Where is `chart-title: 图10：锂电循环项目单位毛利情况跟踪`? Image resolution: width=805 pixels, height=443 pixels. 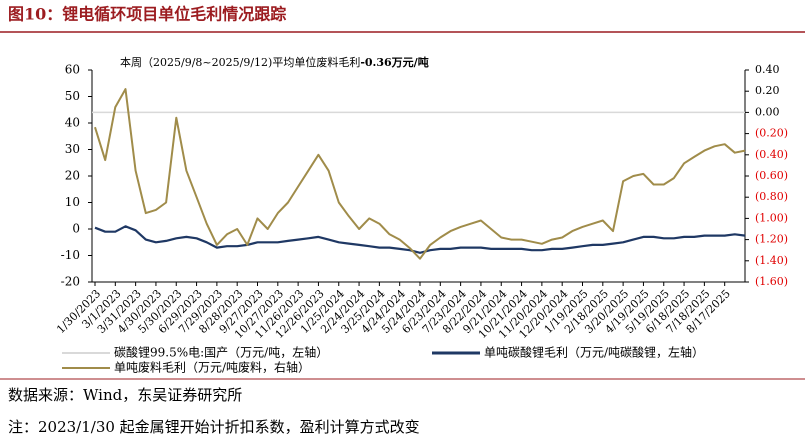 chart-title: 图10：锂电循环项目单位毛利情况跟踪 is located at coordinates (147, 14).